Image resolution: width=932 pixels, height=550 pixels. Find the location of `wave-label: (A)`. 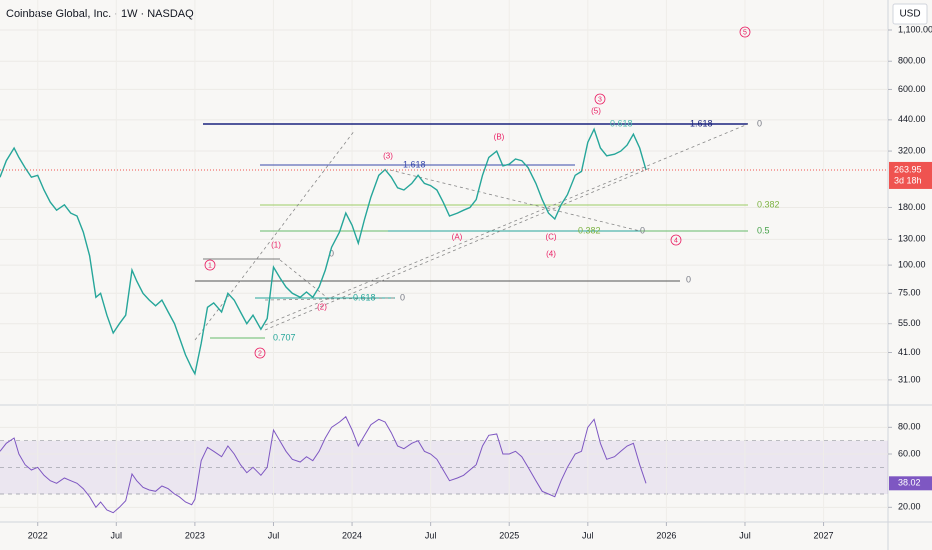

wave-label: (A) is located at coordinates (457, 237).